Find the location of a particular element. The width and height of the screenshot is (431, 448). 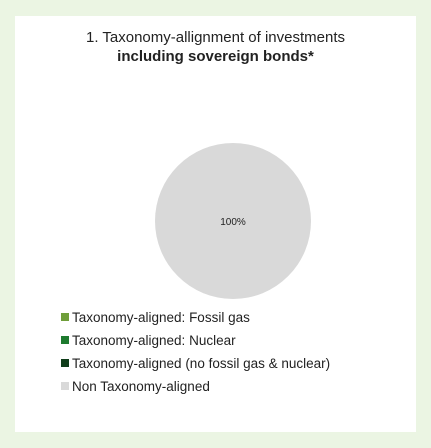

legend-label: Taxonomy-aligned: Nuclear is located at coordinates (154, 340).